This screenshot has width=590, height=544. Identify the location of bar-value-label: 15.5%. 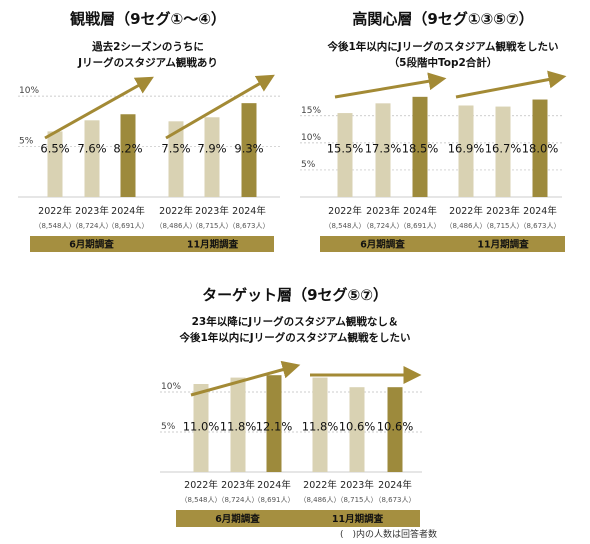
(345, 149).